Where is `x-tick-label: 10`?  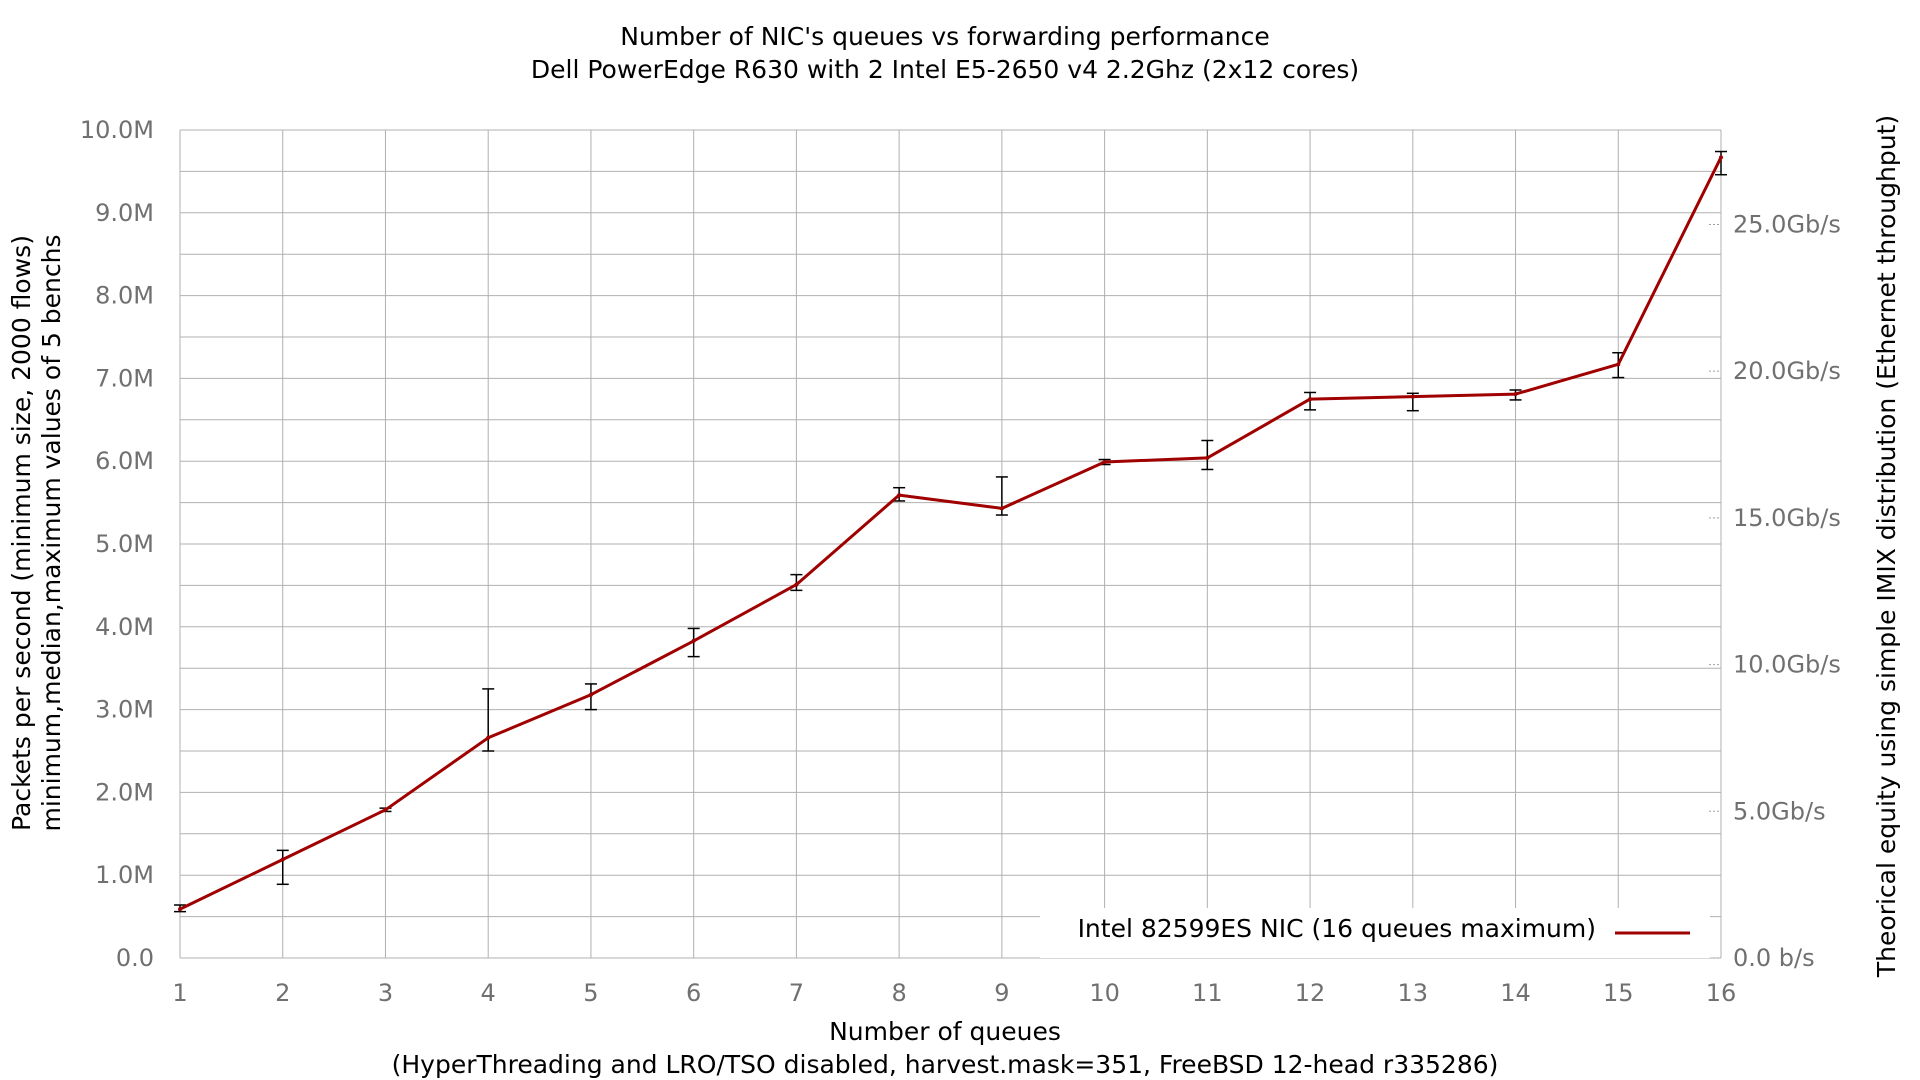
x-tick-label: 10 is located at coordinates (1104, 993).